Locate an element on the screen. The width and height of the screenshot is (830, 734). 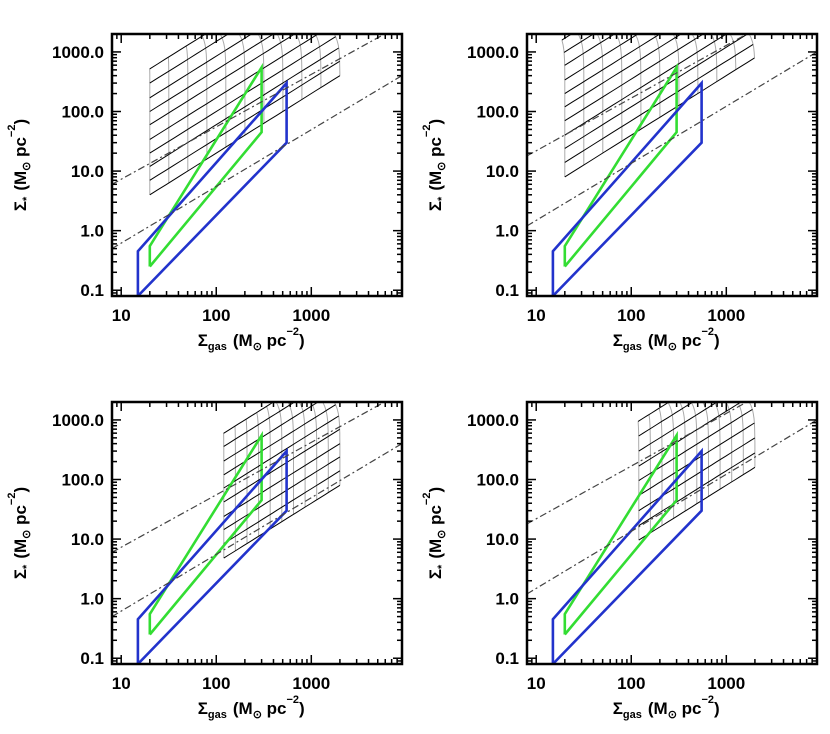
y-axis-label-close: ) is located at coordinates (435, 122).